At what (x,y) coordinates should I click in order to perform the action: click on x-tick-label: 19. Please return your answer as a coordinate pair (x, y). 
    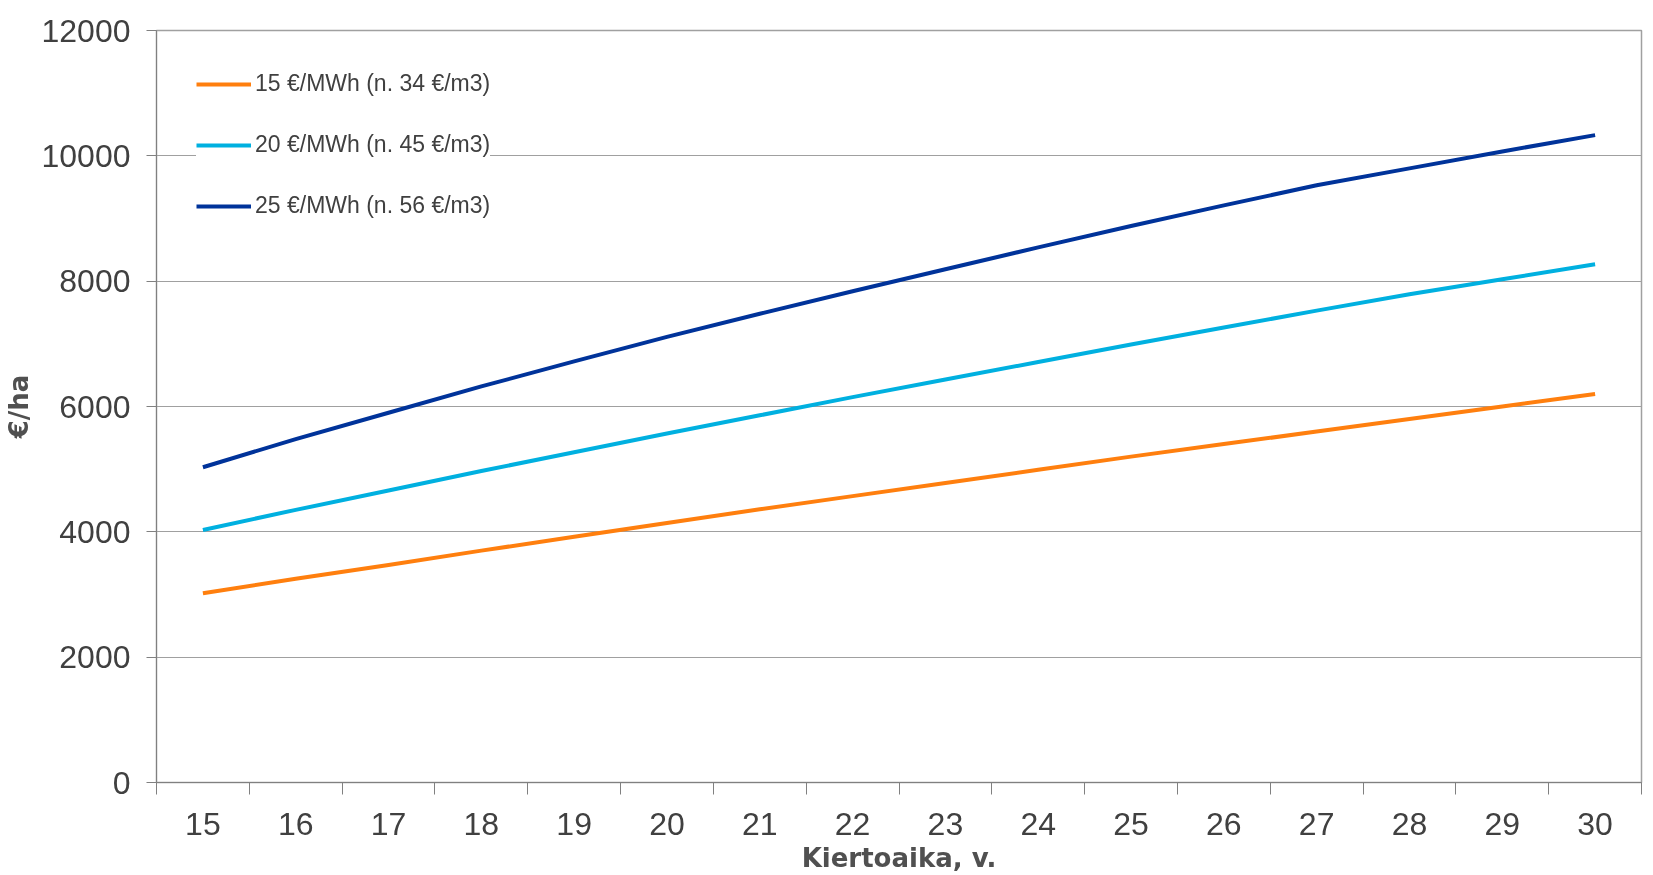
    Looking at the image, I should click on (574, 823).